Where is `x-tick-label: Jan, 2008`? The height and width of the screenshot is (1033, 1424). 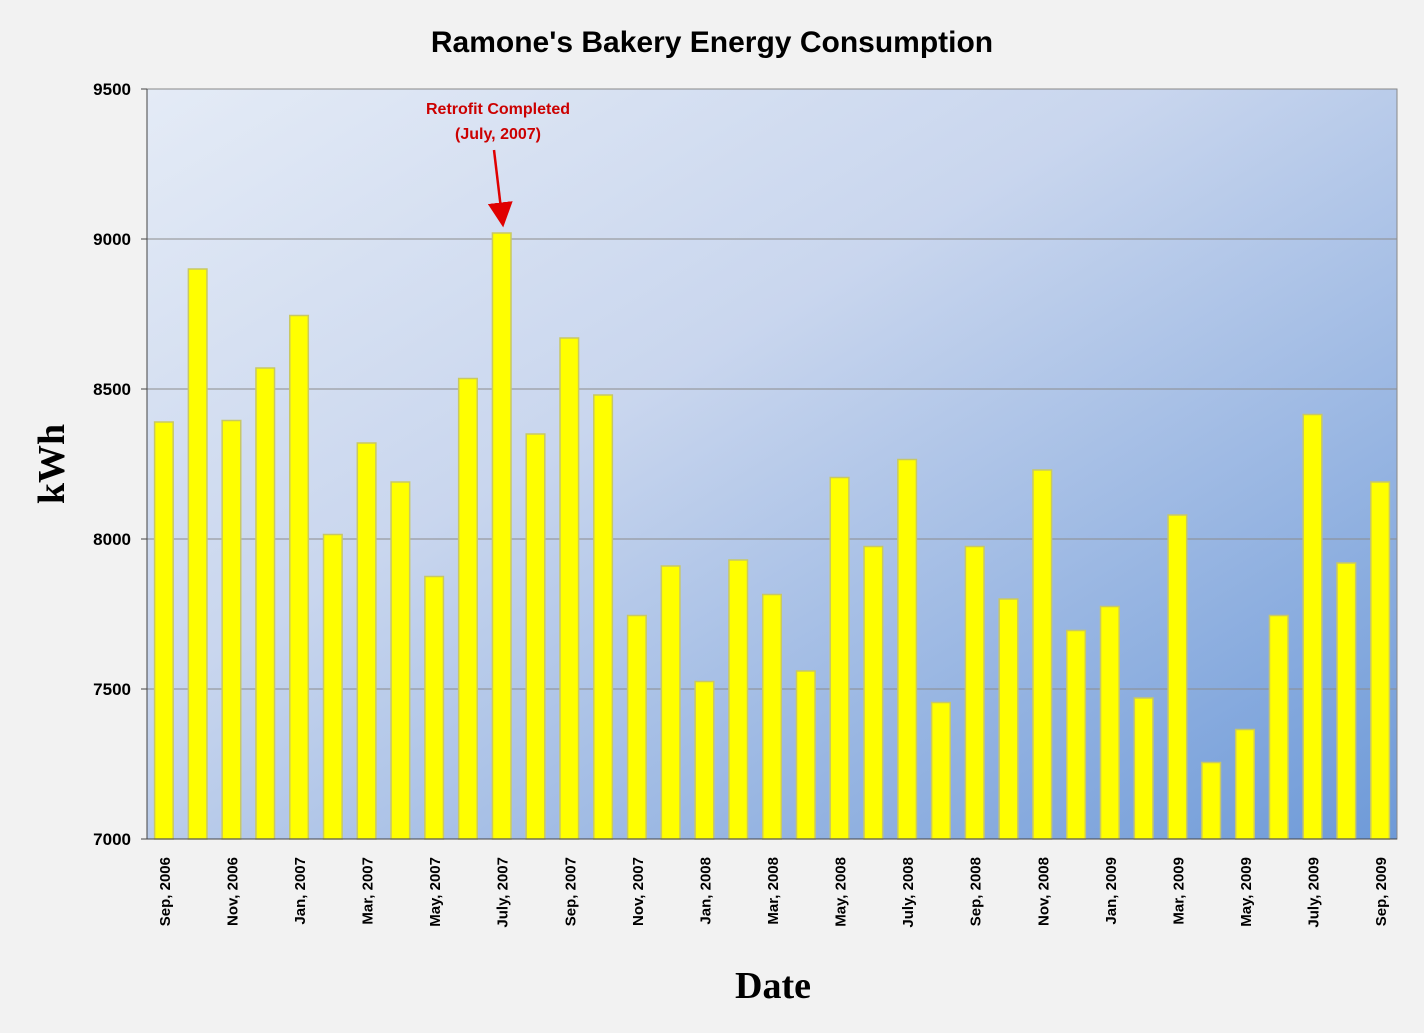
x-tick-label: Jan, 2008 is located at coordinates (705, 891).